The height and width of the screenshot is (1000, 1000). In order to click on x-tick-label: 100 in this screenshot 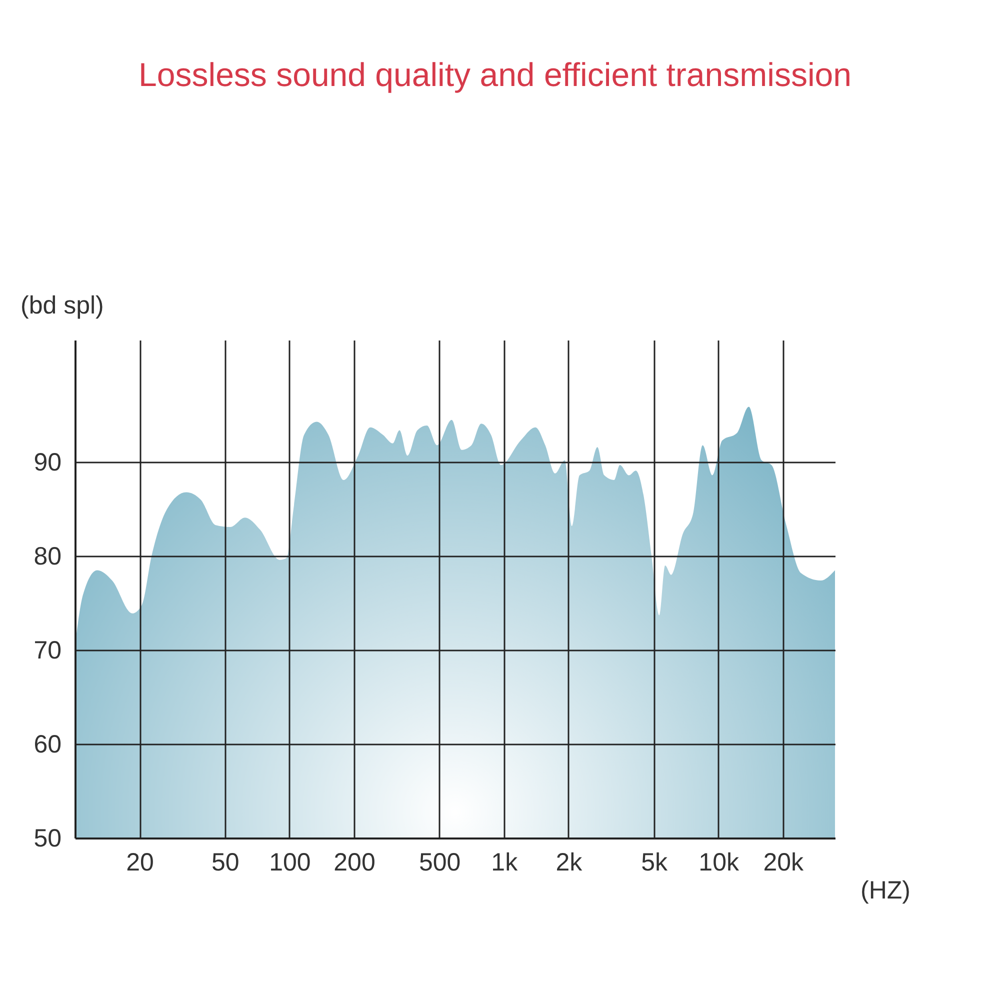, I will do `click(290, 862)`.